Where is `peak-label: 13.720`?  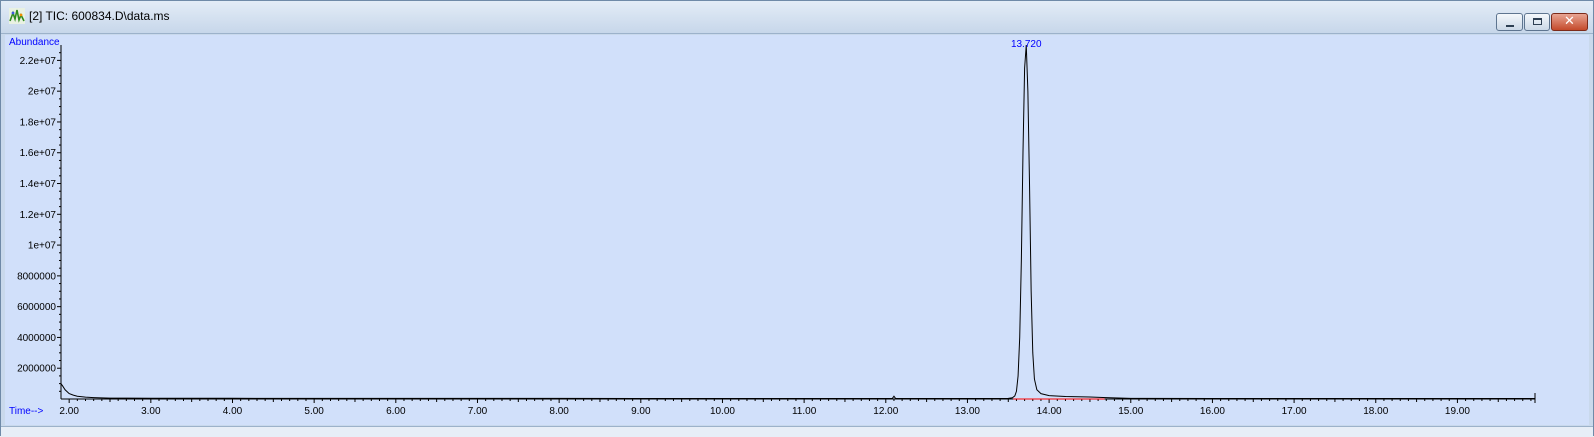
peak-label: 13.720 is located at coordinates (1026, 44).